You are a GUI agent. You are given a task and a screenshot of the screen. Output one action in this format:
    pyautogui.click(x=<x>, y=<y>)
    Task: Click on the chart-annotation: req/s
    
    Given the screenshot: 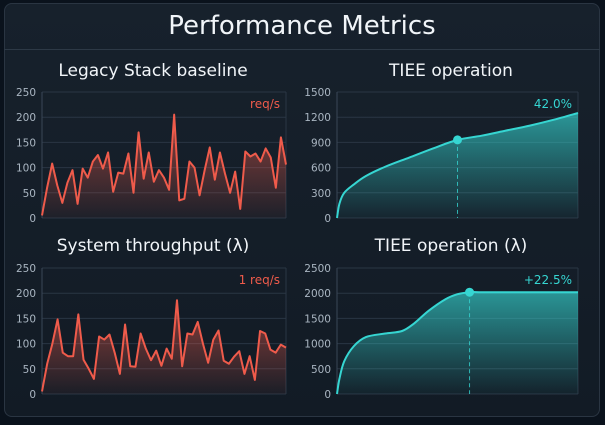 What is the action you would take?
    pyautogui.click(x=265, y=104)
    